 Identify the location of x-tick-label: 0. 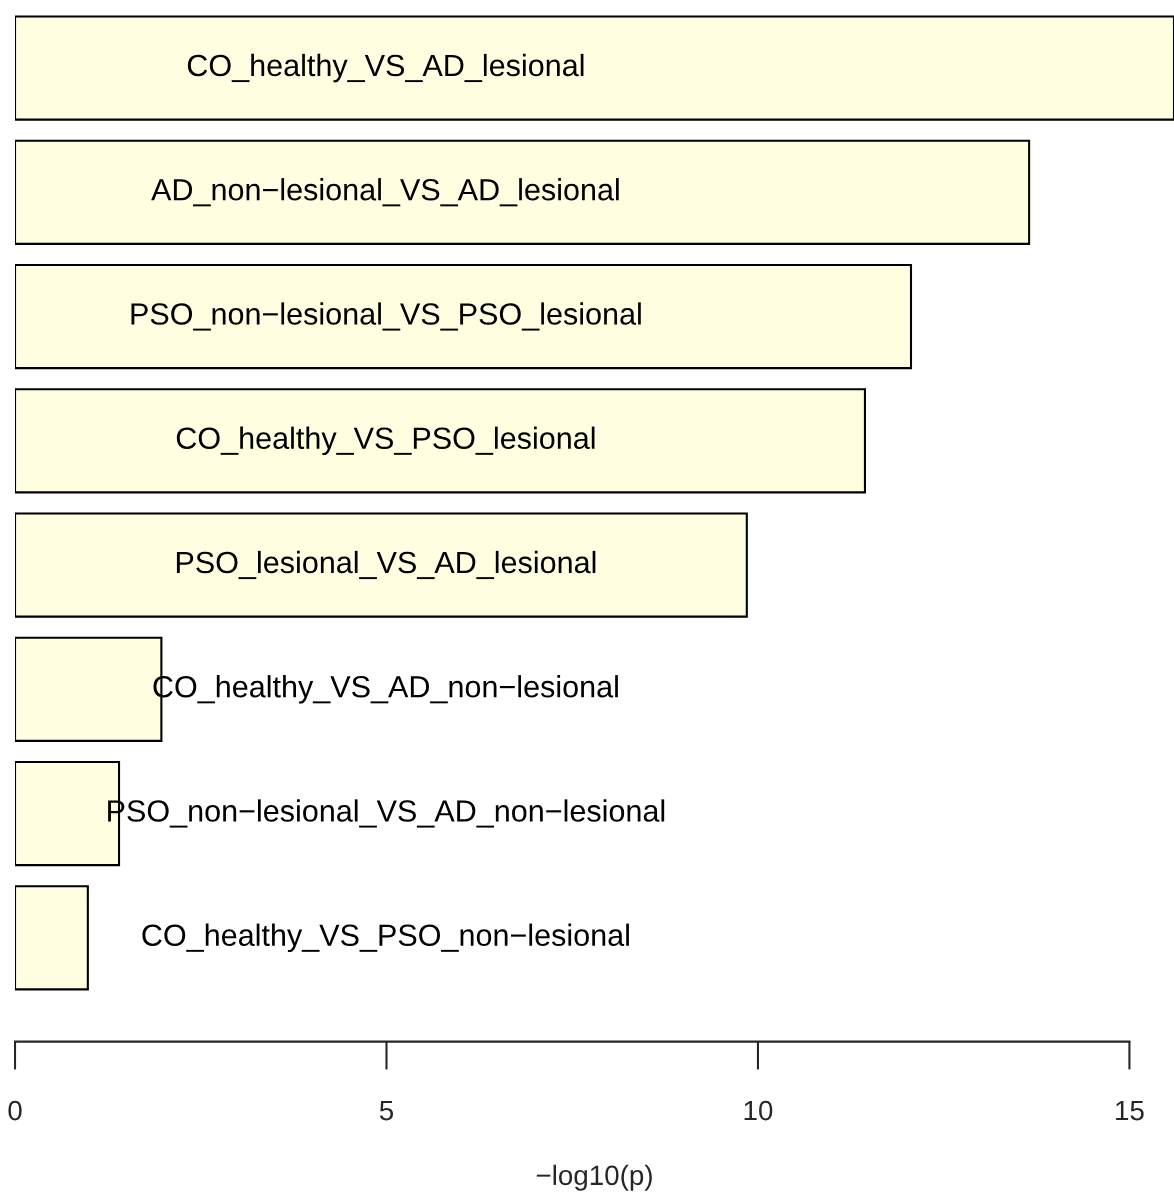
(15, 1110).